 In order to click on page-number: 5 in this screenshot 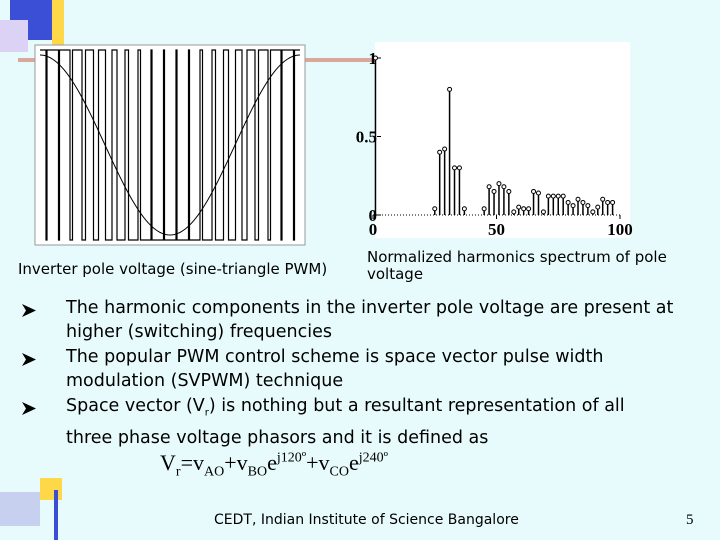, I will do `click(690, 520)`.